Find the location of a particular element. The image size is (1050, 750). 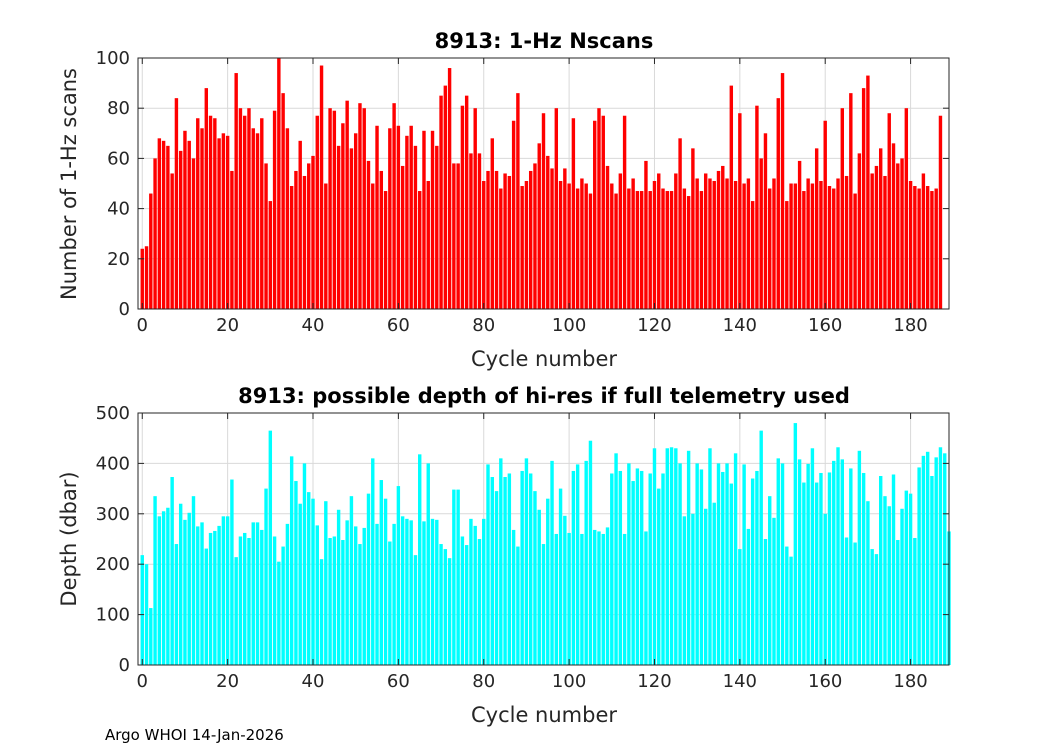

y-tick-label: 200 is located at coordinates (113, 564).